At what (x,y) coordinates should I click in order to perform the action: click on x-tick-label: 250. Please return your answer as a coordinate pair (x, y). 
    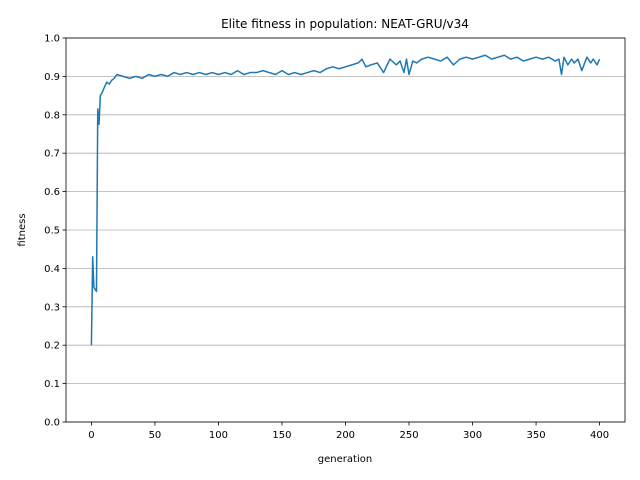
    Looking at the image, I should click on (408, 435).